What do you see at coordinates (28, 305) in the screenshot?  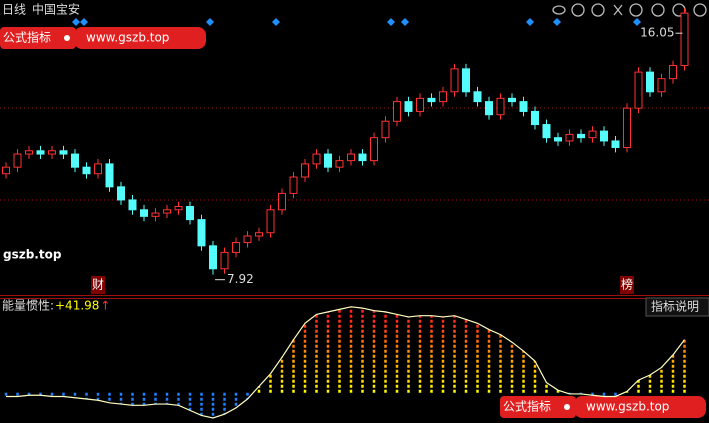 I see `indicator-title: 能量惯性:` at bounding box center [28, 305].